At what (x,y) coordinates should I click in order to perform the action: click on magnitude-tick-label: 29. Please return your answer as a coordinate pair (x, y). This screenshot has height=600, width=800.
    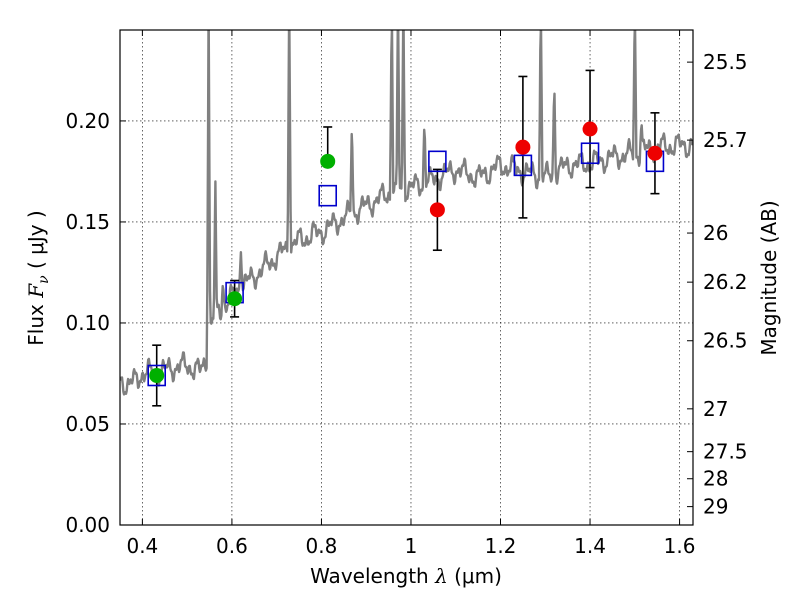
    Looking at the image, I should click on (715, 507).